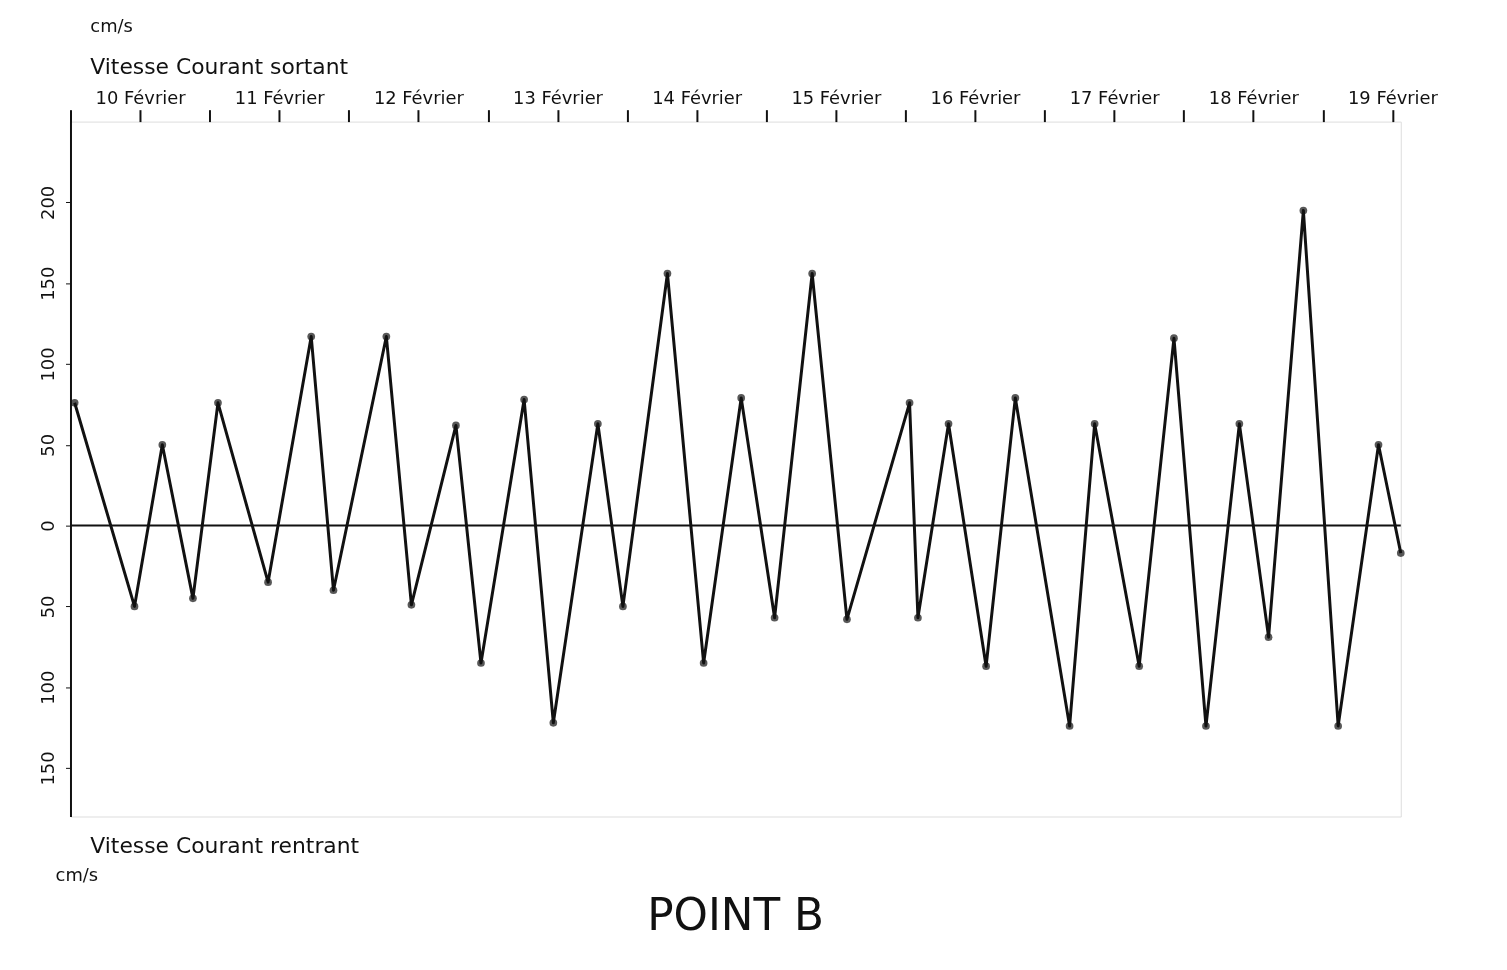 This screenshot has width=1507, height=970. Describe the element at coordinates (419, 98) in the screenshot. I see `x-tick-label: 12 Février` at that location.